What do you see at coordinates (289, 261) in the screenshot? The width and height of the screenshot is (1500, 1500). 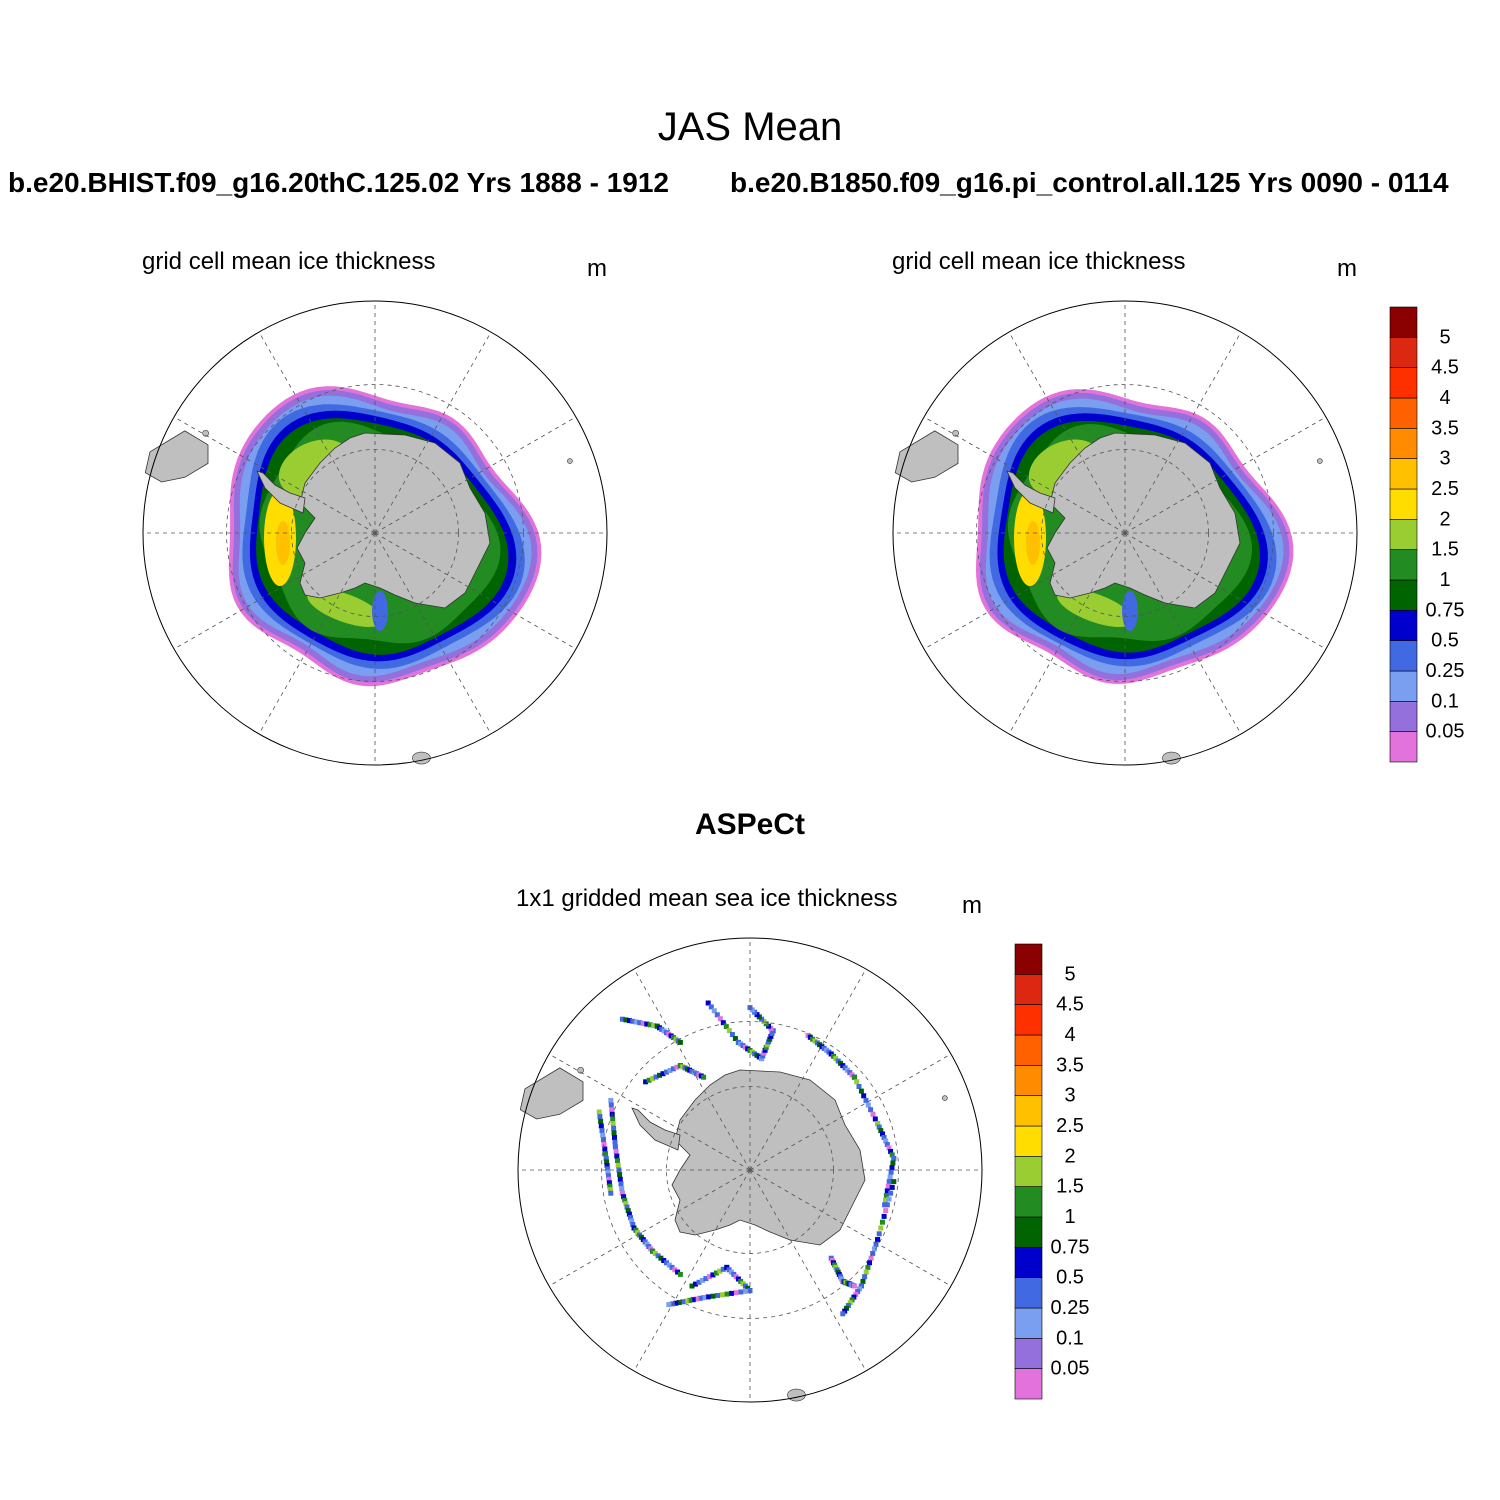 I see `panel1-left-string: grid cell mean ice thickness` at bounding box center [289, 261].